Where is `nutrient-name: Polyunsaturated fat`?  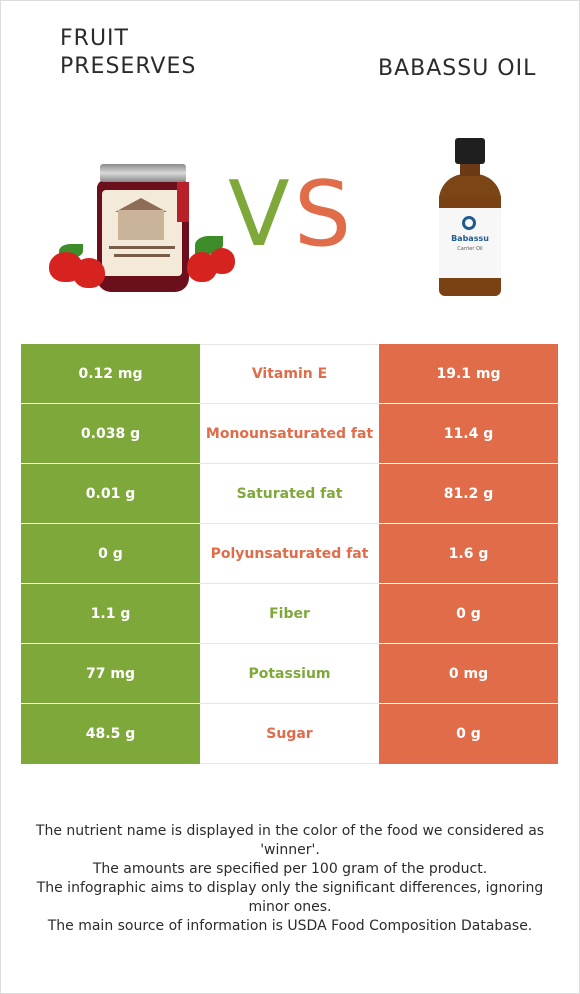 nutrient-name: Polyunsaturated fat is located at coordinates (289, 554).